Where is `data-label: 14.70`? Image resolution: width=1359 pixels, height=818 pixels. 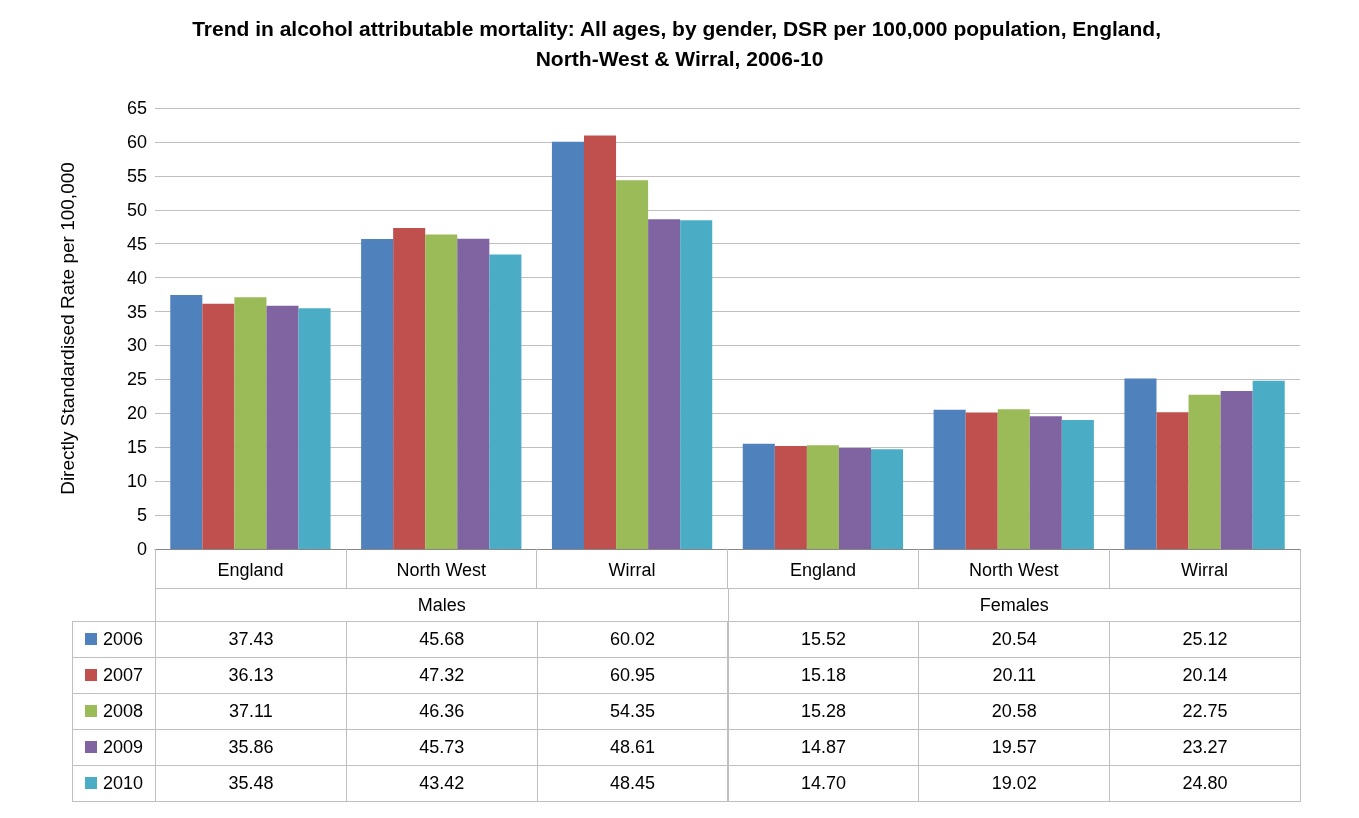
data-label: 14.70 is located at coordinates (823, 783).